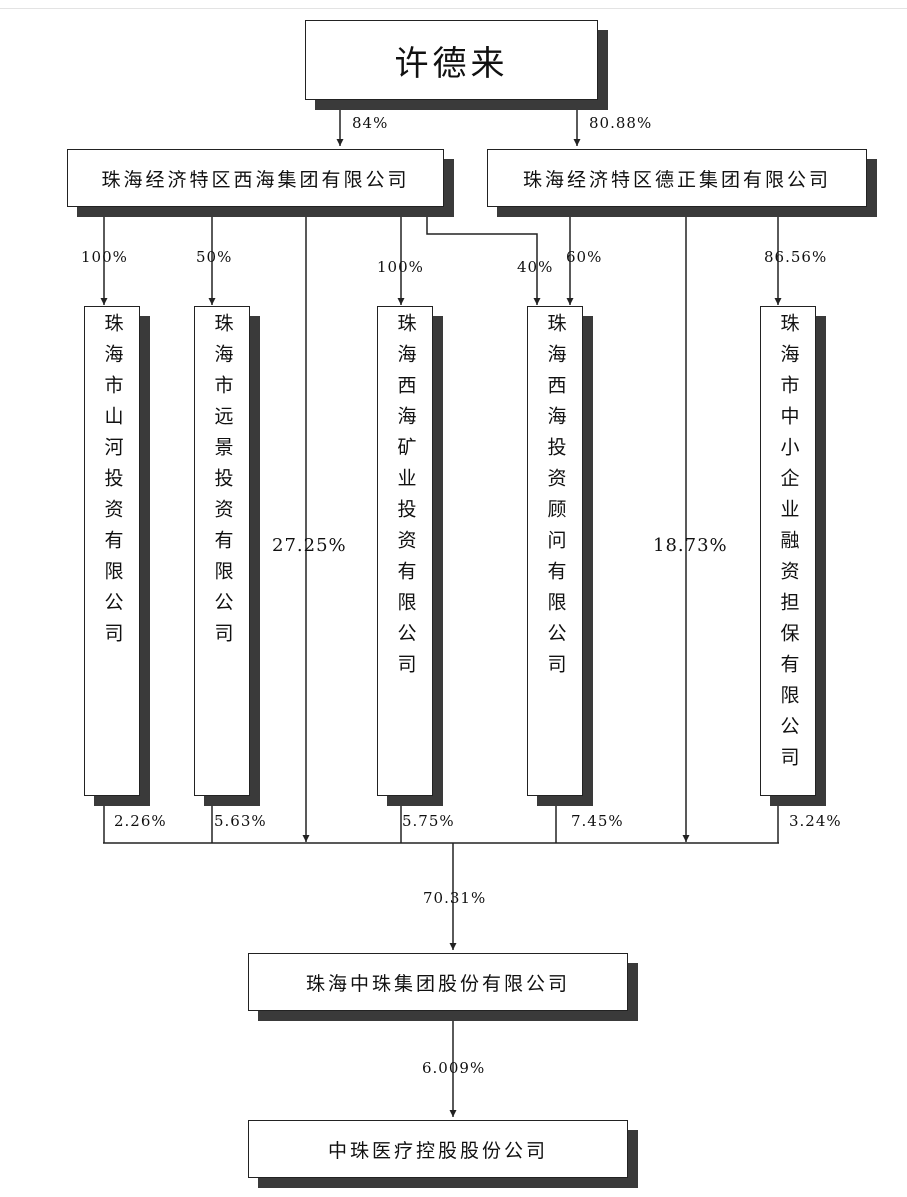  Describe the element at coordinates (597, 821) in the screenshot. I see `pct-guwen-out: 7.45%` at that location.